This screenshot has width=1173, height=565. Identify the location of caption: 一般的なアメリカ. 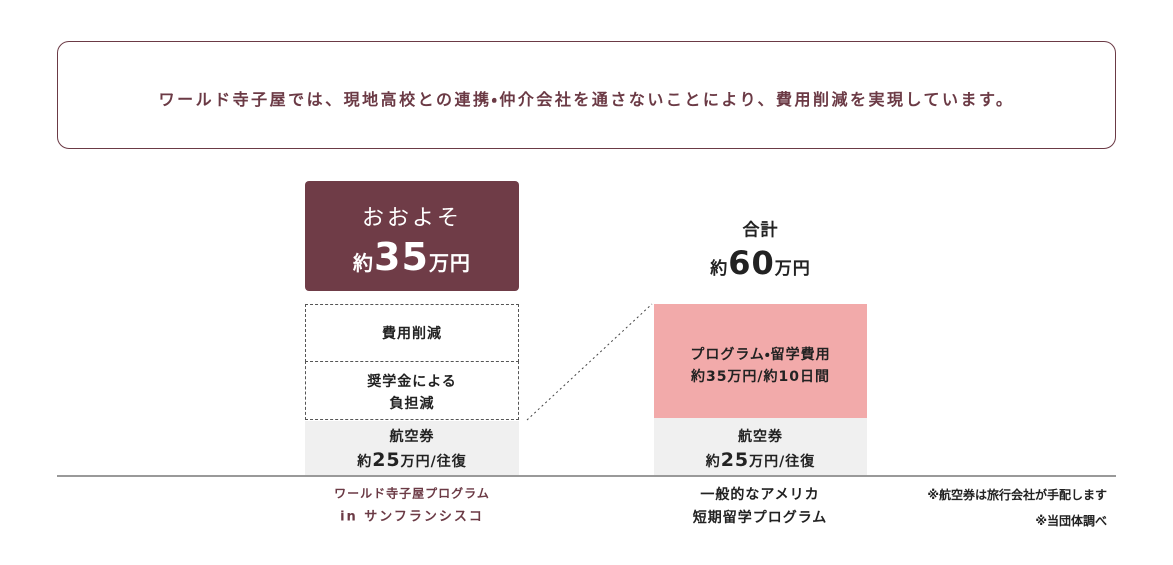
(760, 495).